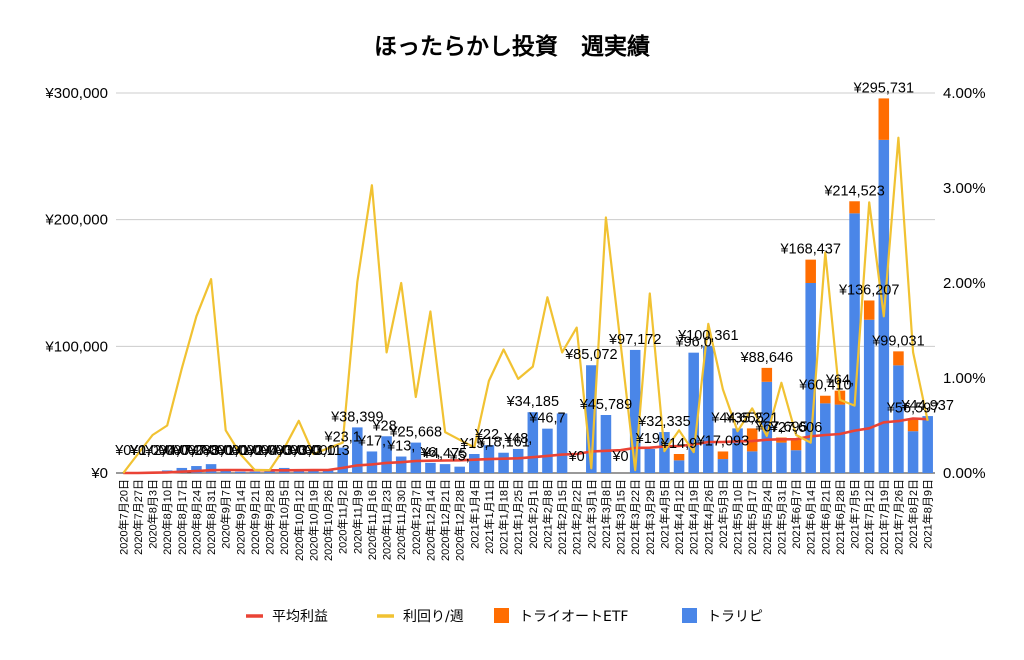 This screenshot has height=660, width=1024. I want to click on x-tick-label: 2020年11月23日, so click(387, 519).